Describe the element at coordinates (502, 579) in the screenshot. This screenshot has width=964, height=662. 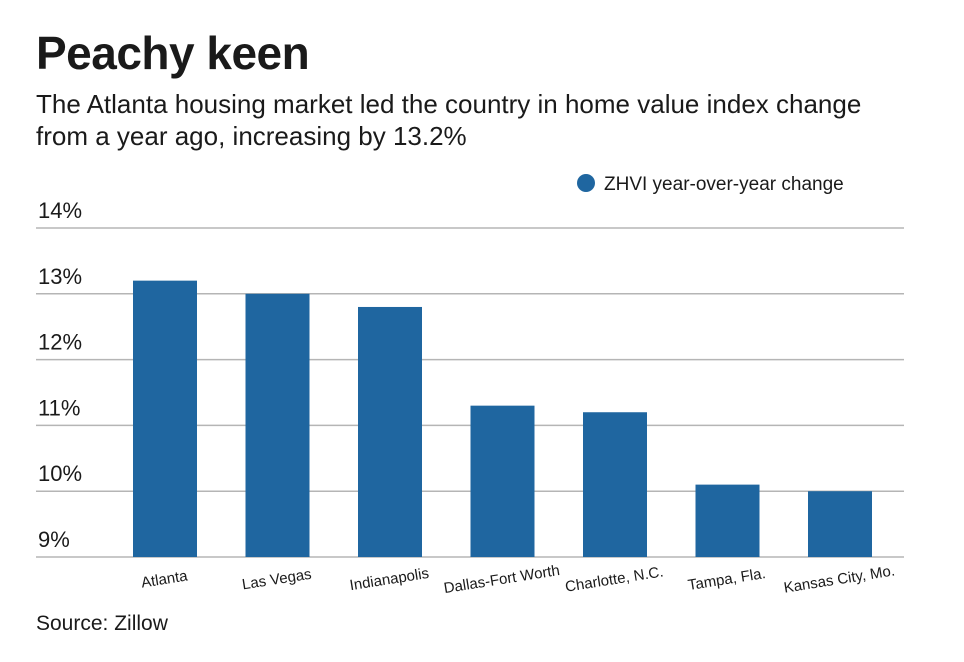
I see `x-category-label: Dallas-Fort Worth` at that location.